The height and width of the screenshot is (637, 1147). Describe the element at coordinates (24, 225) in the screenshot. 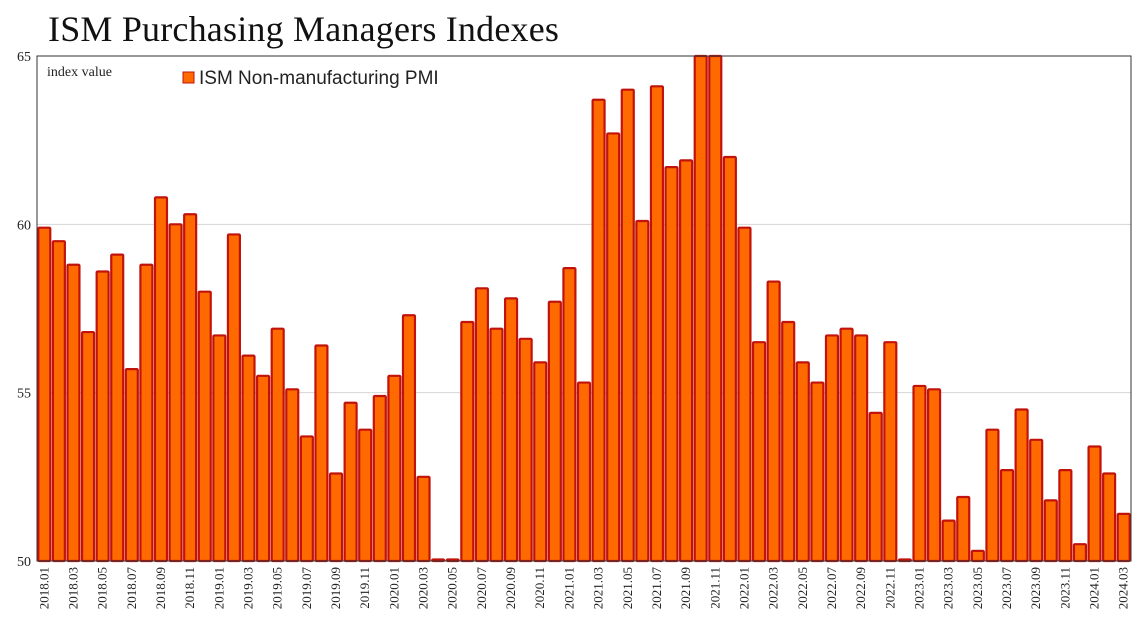

I see `y-tick-label: 60` at that location.